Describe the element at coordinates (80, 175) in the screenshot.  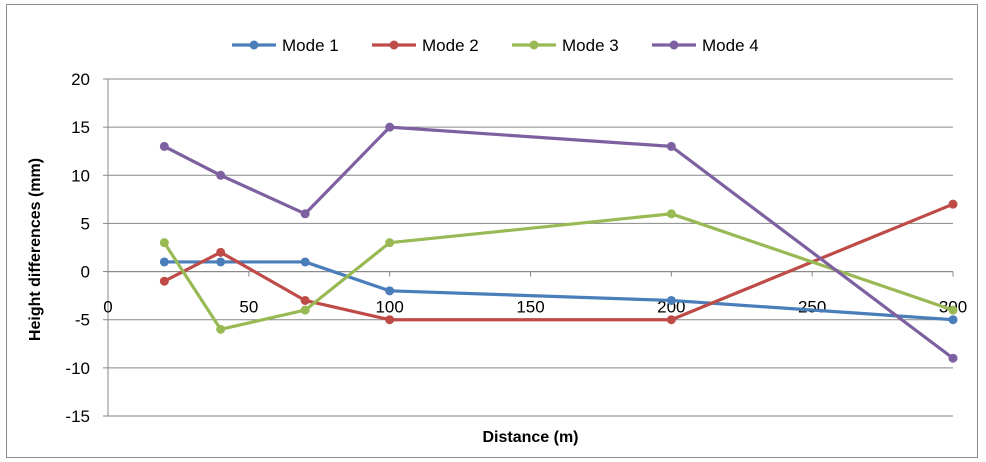
I see `y-tick-label-10: 10` at that location.